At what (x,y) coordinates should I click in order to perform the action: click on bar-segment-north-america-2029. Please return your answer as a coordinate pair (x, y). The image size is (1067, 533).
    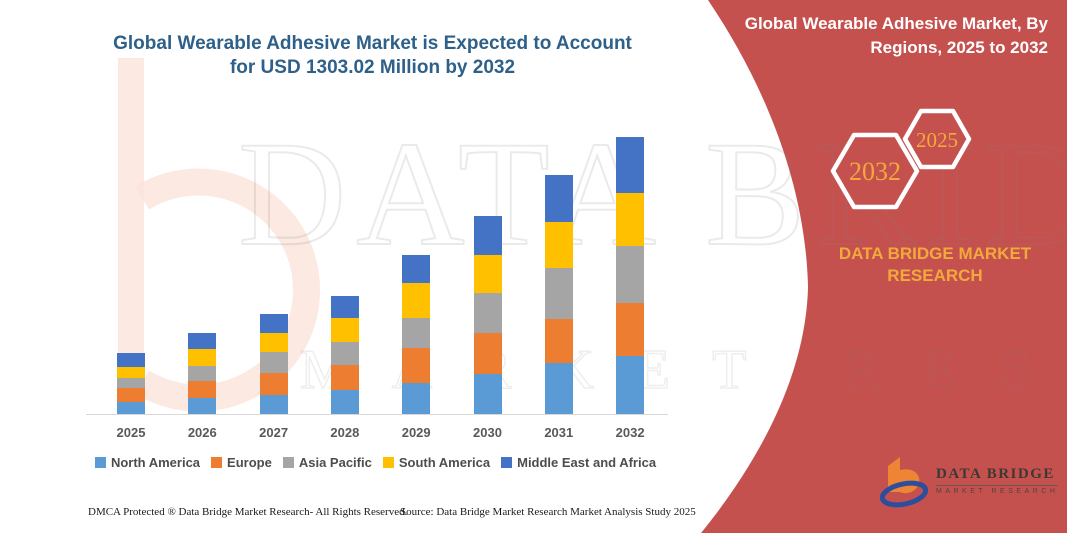
    Looking at the image, I should click on (416, 398).